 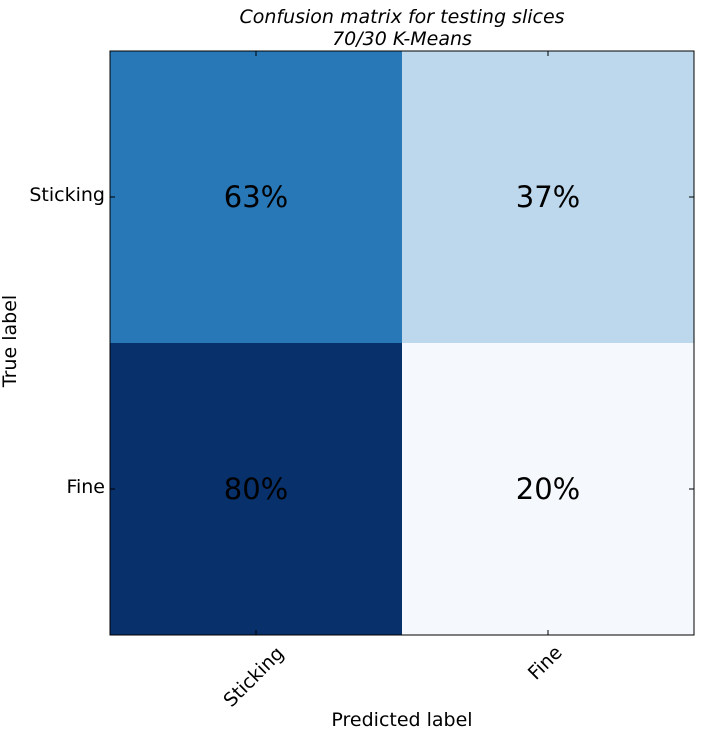 I want to click on y-tick-label-fine: Fine, so click(x=85, y=487).